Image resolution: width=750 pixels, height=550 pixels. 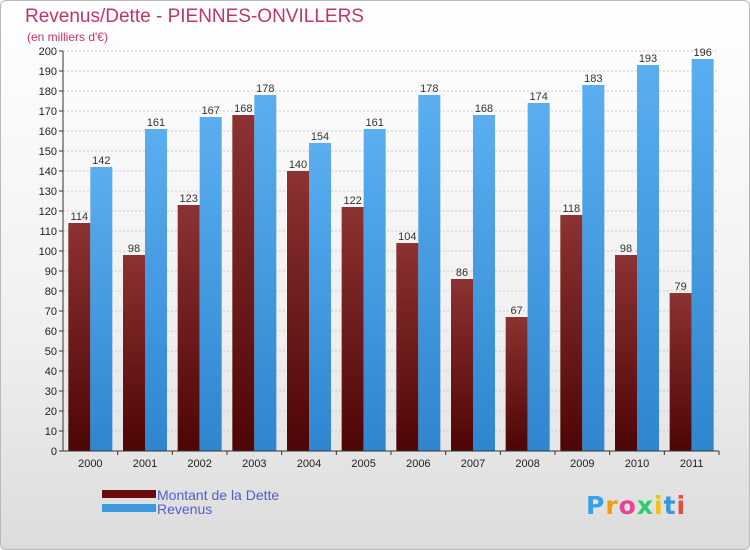 I want to click on y-tick-label: 190, so click(x=48, y=72).